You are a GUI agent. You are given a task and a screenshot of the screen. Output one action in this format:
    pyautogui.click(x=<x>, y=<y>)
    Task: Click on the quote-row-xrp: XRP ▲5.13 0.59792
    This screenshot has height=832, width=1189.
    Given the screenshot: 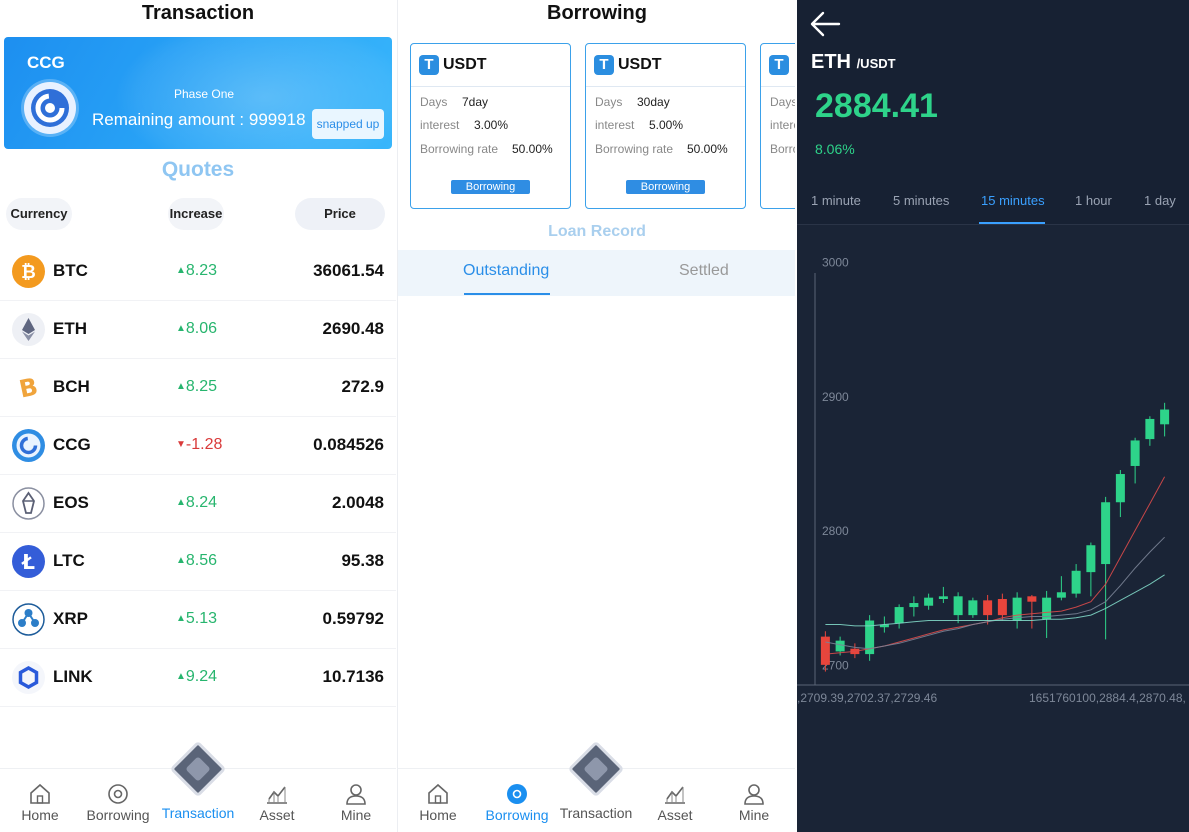 What is the action you would take?
    pyautogui.click(x=198, y=620)
    